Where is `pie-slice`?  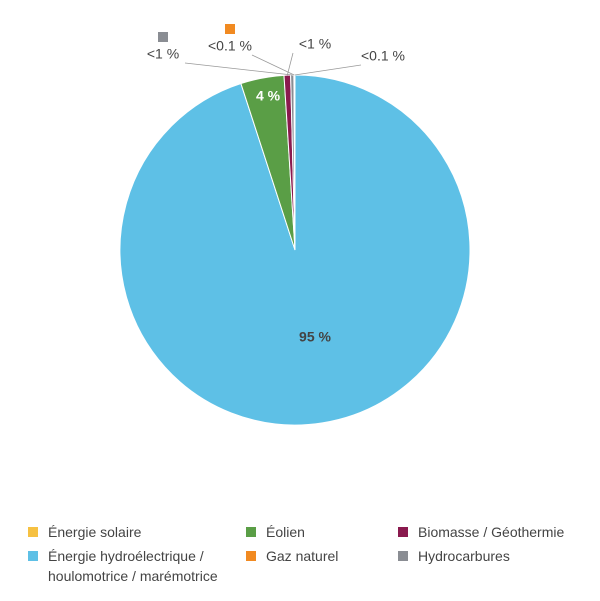
pie-slice is located at coordinates (294, 162).